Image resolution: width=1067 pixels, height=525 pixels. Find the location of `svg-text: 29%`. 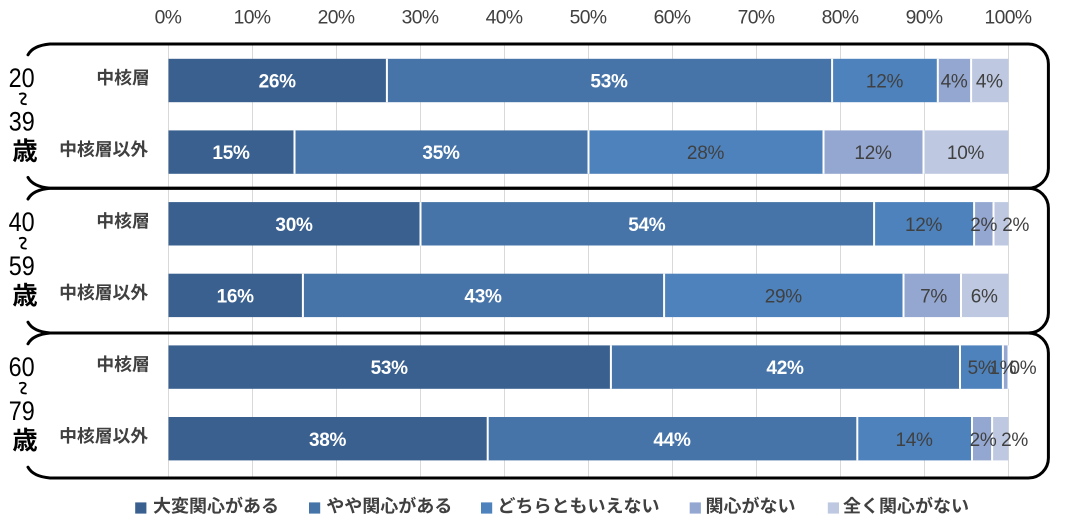

svg-text: 29% is located at coordinates (784, 296).